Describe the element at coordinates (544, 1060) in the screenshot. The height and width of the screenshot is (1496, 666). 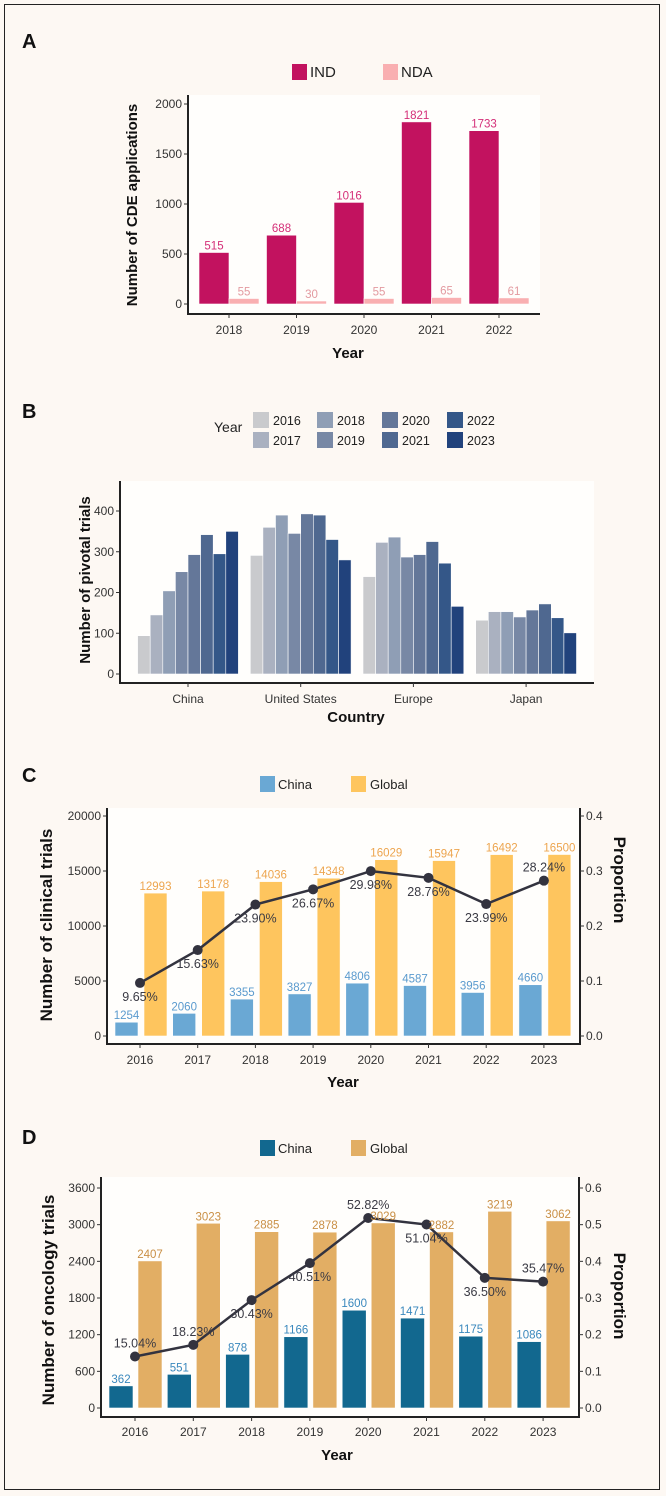
I see `x-tick-label: 2023` at that location.